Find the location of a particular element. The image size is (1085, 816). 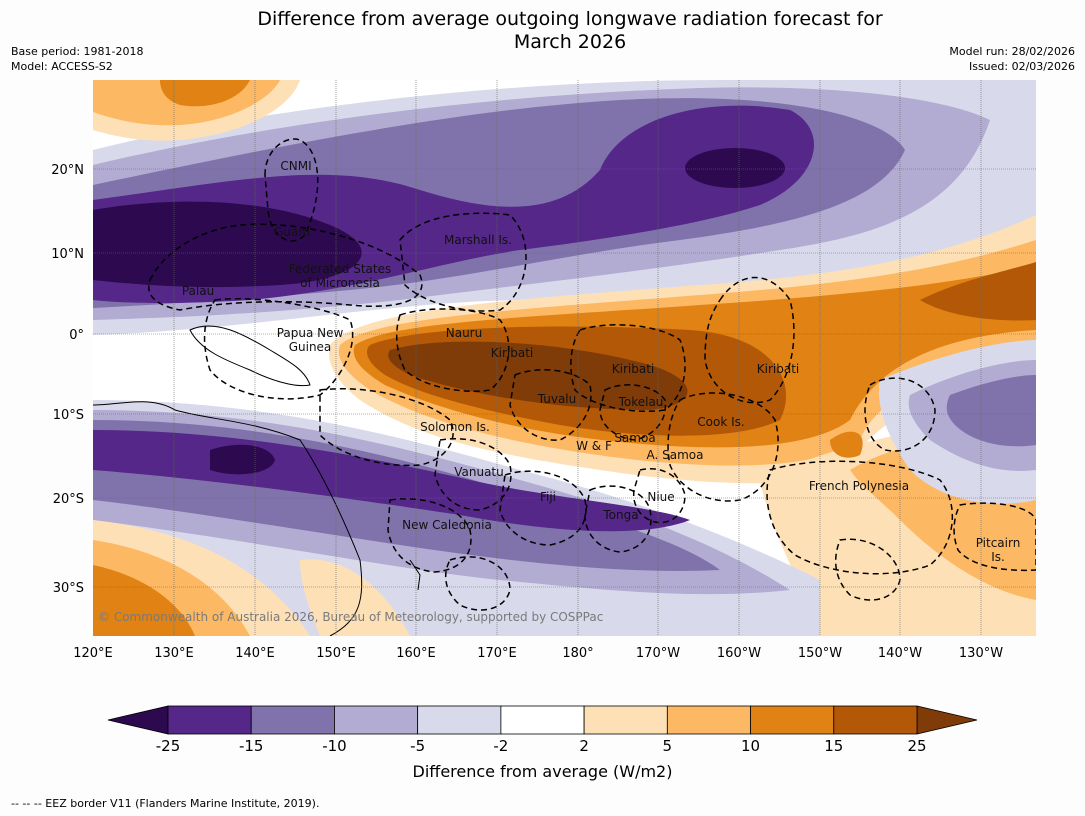

eez-tuvalu is located at coordinates (550, 405).